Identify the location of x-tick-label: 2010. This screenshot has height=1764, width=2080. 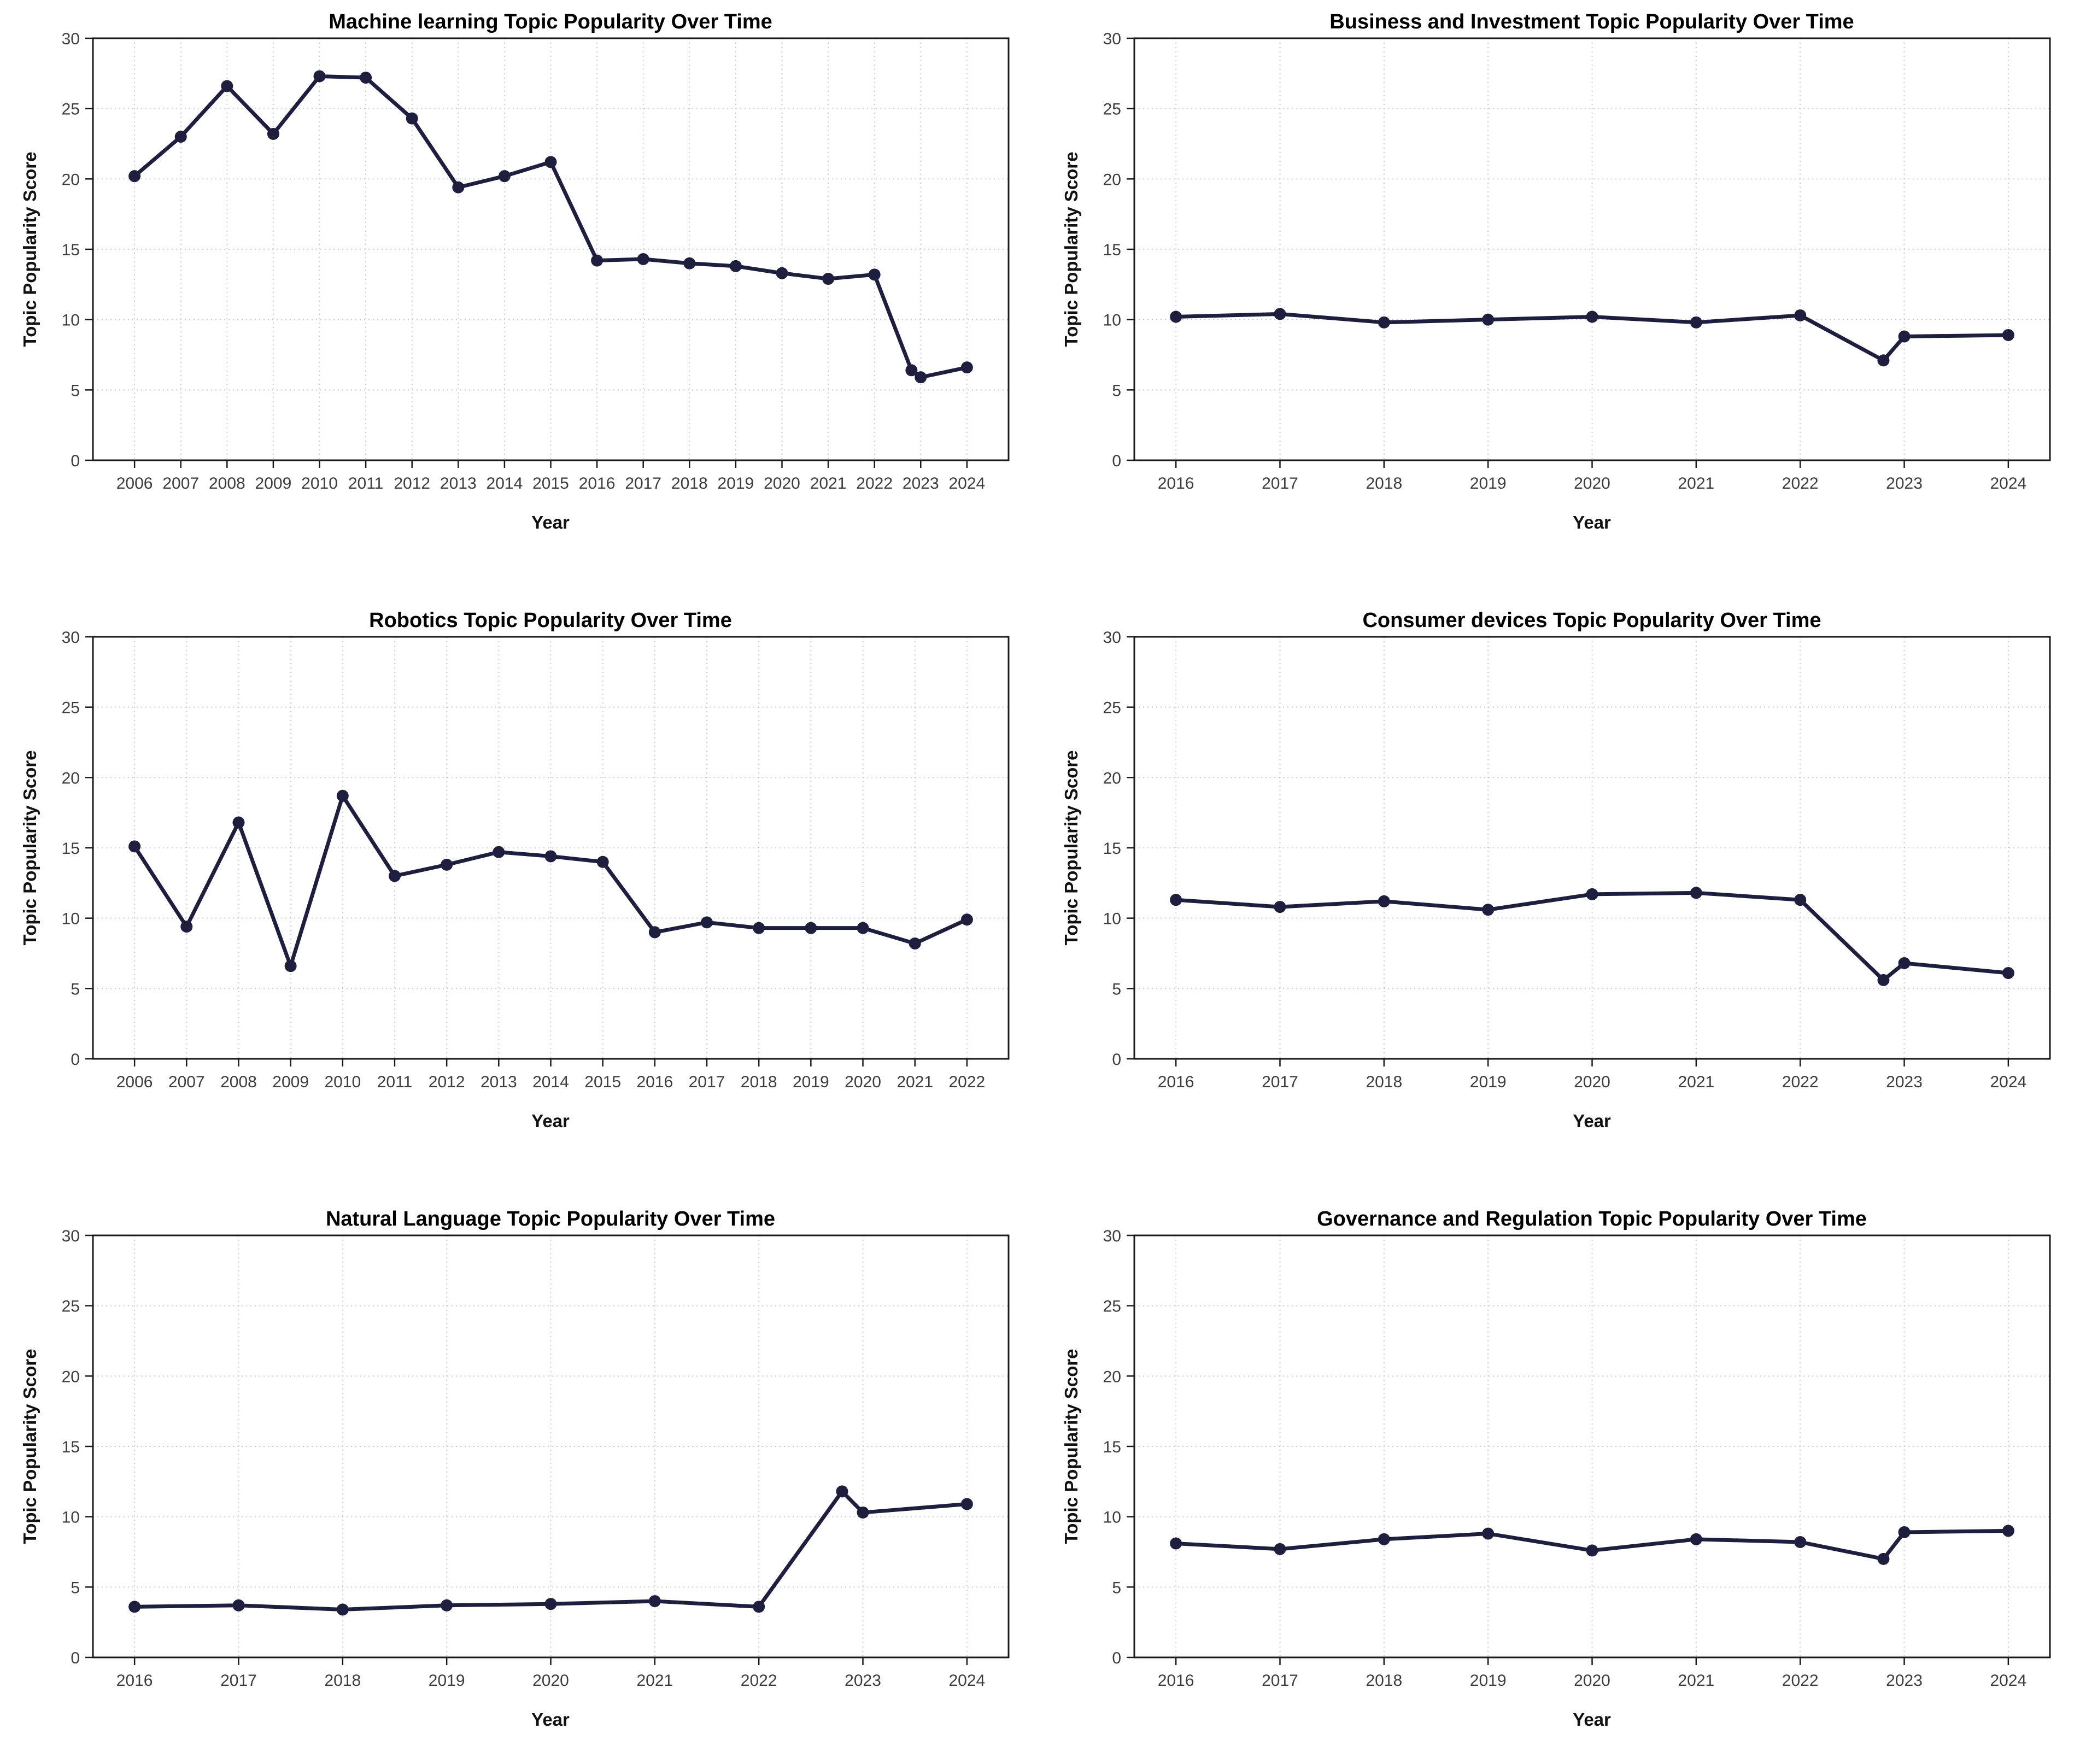
(319, 483).